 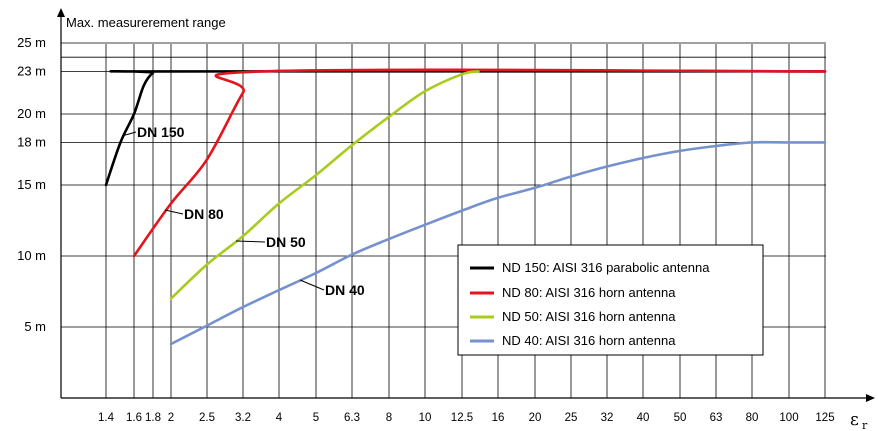 I want to click on y-tick-label: 15 m, so click(x=31, y=184).